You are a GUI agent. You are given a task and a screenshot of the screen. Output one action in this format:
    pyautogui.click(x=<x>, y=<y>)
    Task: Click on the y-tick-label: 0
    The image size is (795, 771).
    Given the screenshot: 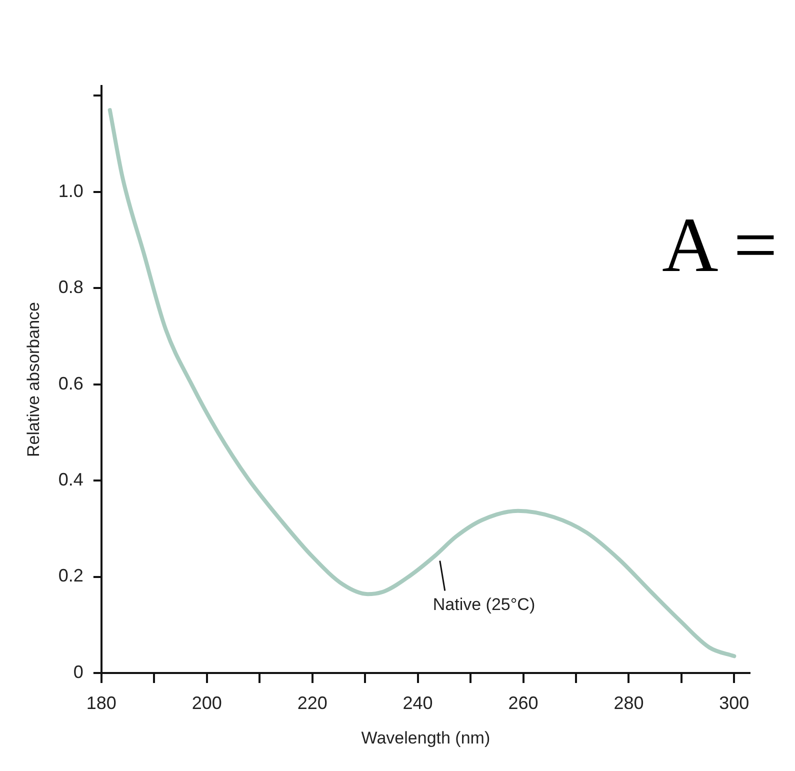 What is the action you would take?
    pyautogui.click(x=78, y=672)
    